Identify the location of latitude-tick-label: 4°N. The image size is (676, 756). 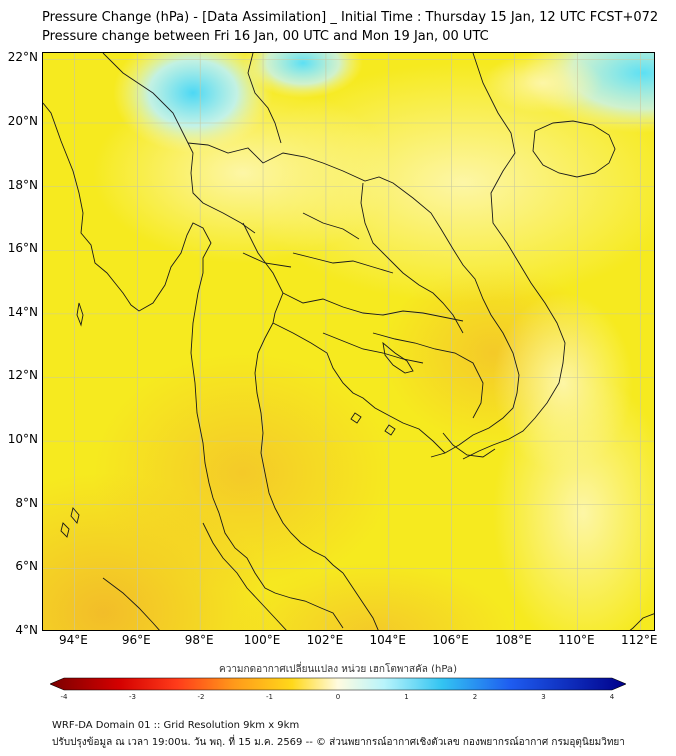
(26, 630).